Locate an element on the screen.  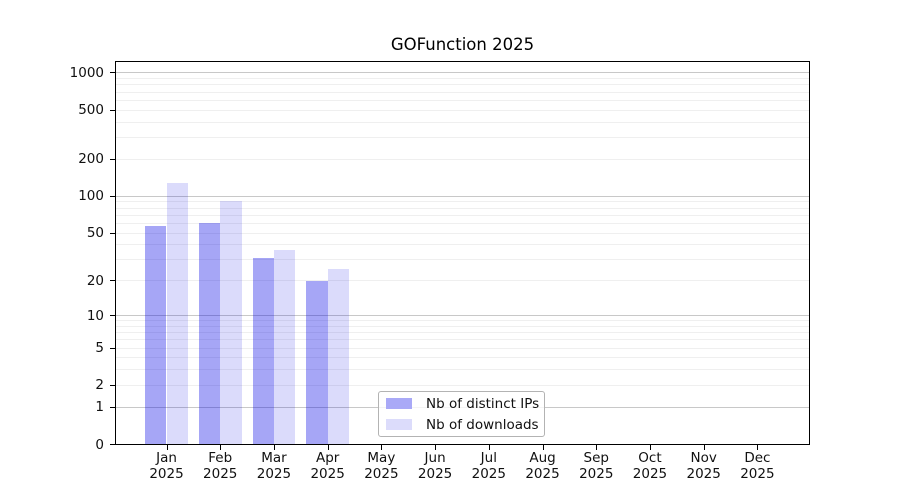
bar-downloads-feb is located at coordinates (231, 322).